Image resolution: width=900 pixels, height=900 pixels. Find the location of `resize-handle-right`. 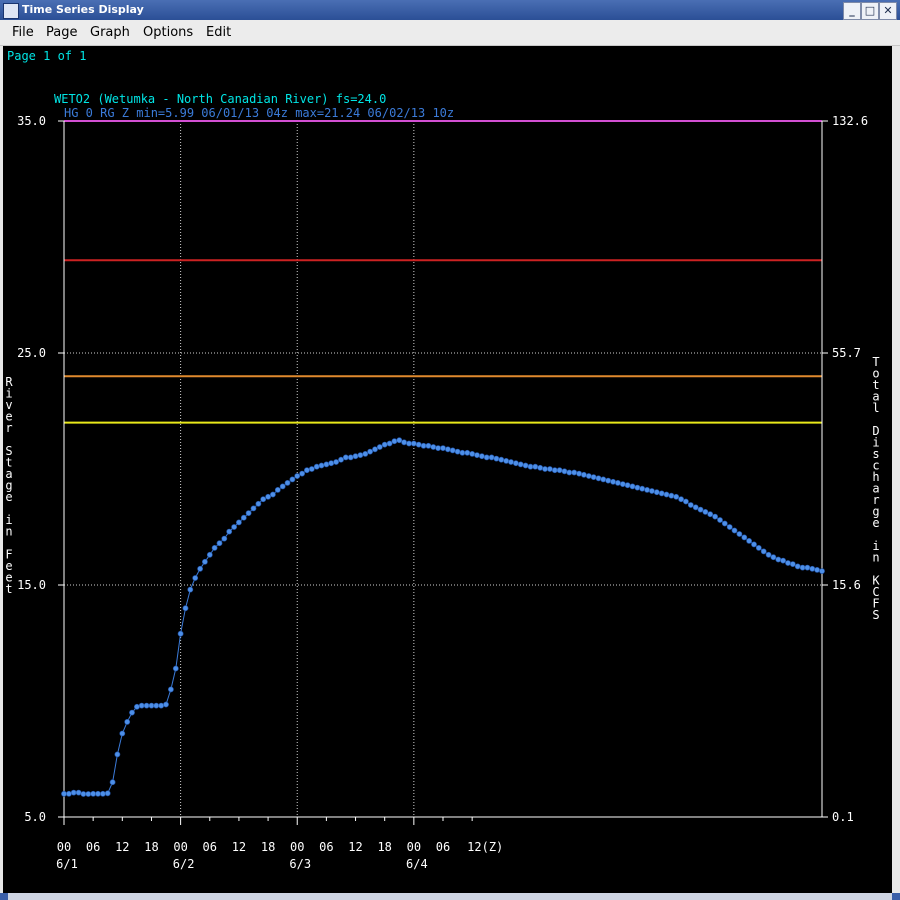

resize-handle-right is located at coordinates (896, 896).